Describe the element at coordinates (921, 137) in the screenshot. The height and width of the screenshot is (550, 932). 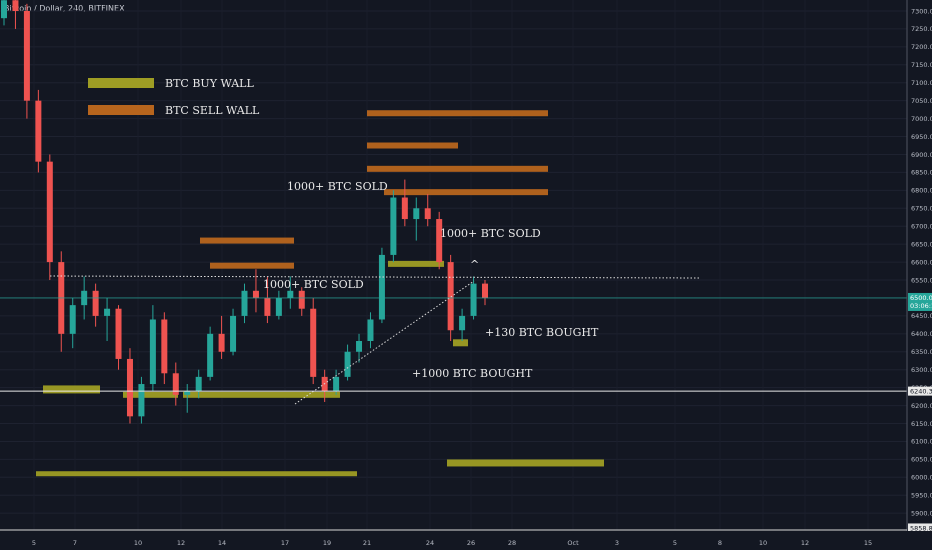
I see `y-tick-label: 6950.0` at that location.